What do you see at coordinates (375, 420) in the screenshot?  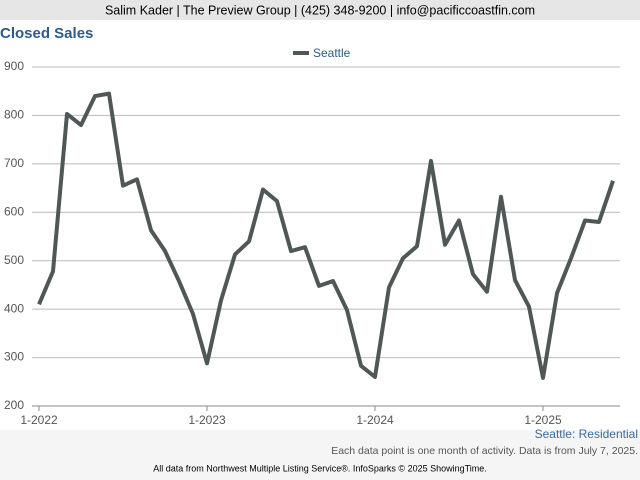 I see `x-tick-label: 1-2024` at bounding box center [375, 420].